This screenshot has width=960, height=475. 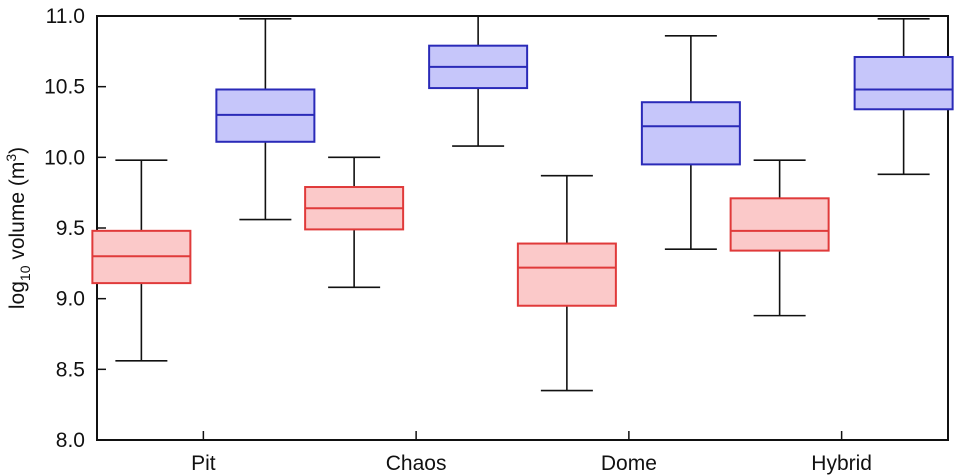 What do you see at coordinates (70, 440) in the screenshot?
I see `y-tick-label: 8.0` at bounding box center [70, 440].